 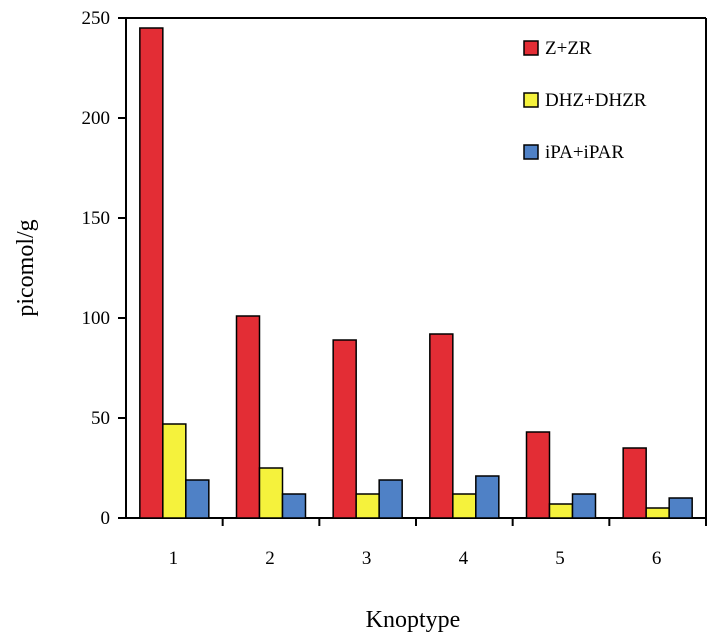 What do you see at coordinates (438, 543) in the screenshot?
I see `x-axis-ticks: 1 2 3 4 5 6` at bounding box center [438, 543].